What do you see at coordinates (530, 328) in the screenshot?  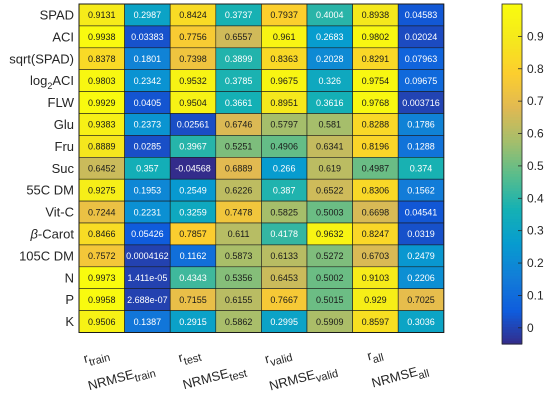 I see `colorbar-tick-label: 0` at bounding box center [530, 328].